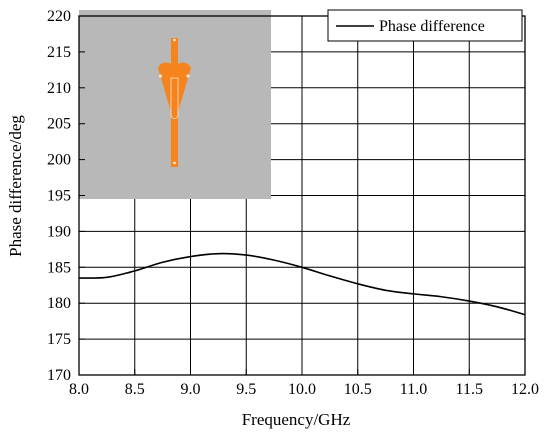  What do you see at coordinates (59, 16) in the screenshot?
I see `y-tick-label: 220` at bounding box center [59, 16].